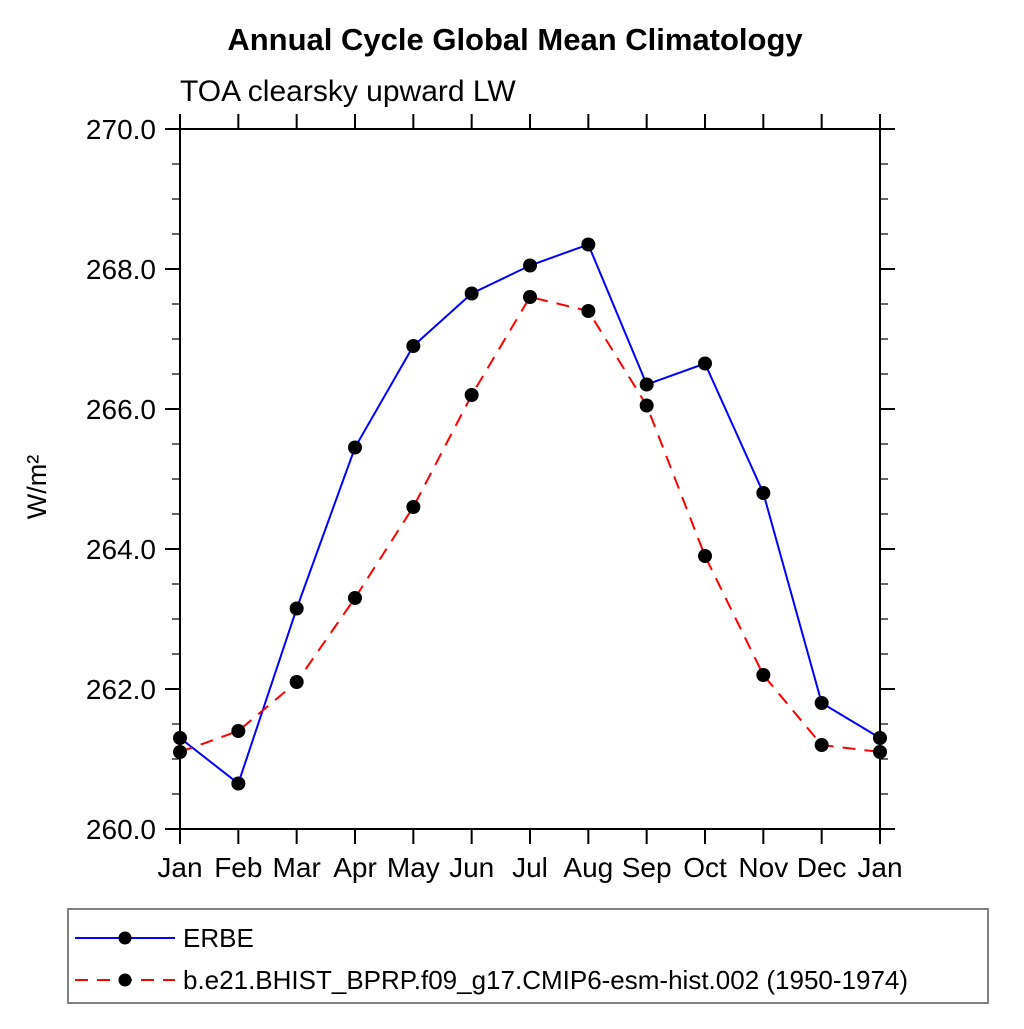  What do you see at coordinates (37, 487) in the screenshot?
I see `y-axis-label: W/m²` at bounding box center [37, 487].